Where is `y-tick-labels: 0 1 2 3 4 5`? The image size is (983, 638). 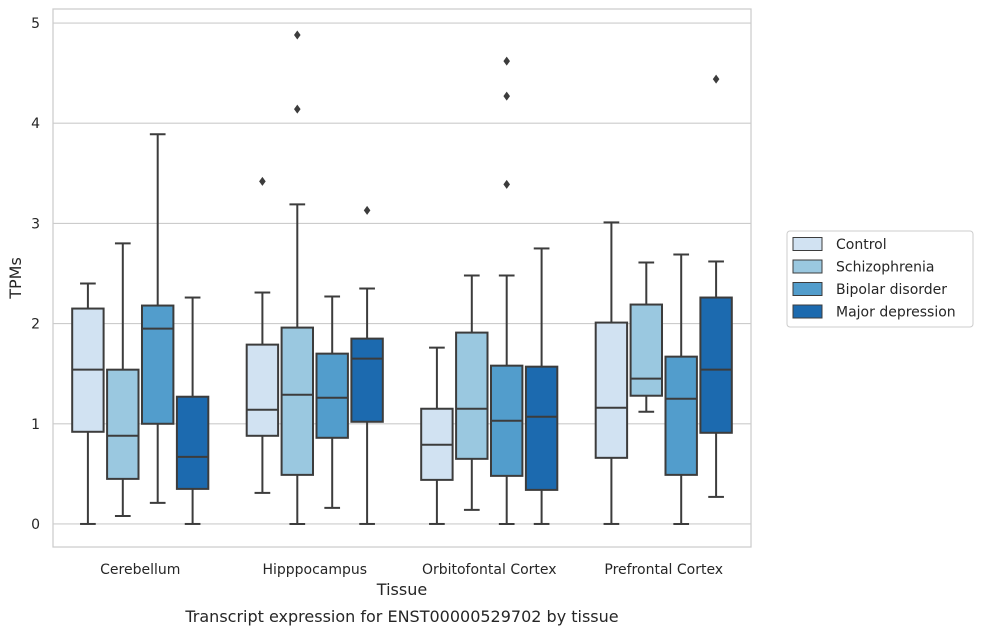 y-tick-labels: 0 1 2 3 4 5 is located at coordinates (35, 274).